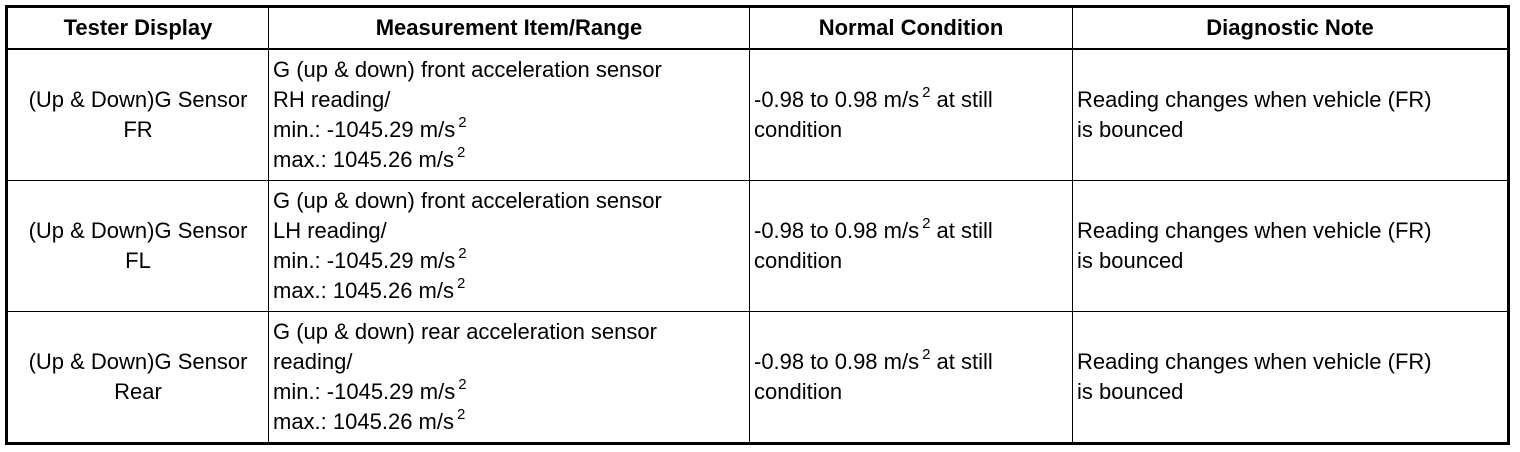  Describe the element at coordinates (332, 99) in the screenshot. I see `measurement-item-cont: RH reading/` at that location.